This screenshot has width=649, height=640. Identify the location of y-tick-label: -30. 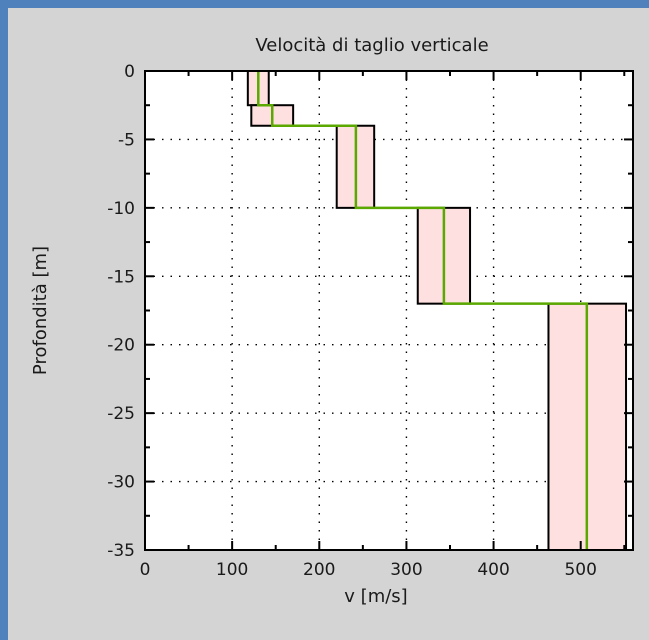
(121, 483).